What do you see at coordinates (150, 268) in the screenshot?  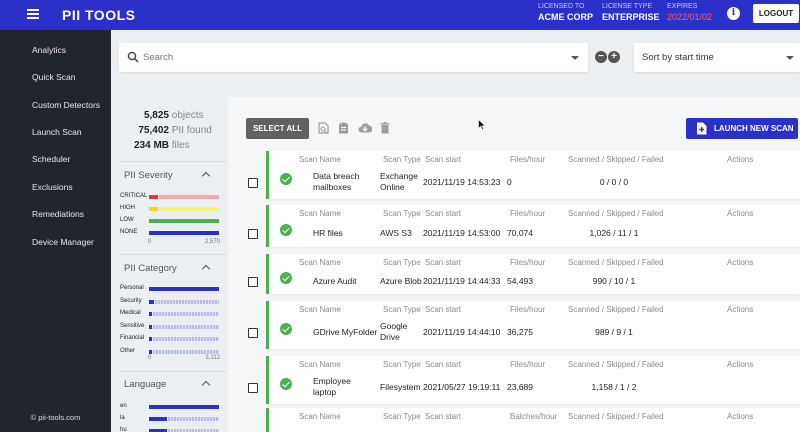 I see `filter-title-category: PII Category` at bounding box center [150, 268].